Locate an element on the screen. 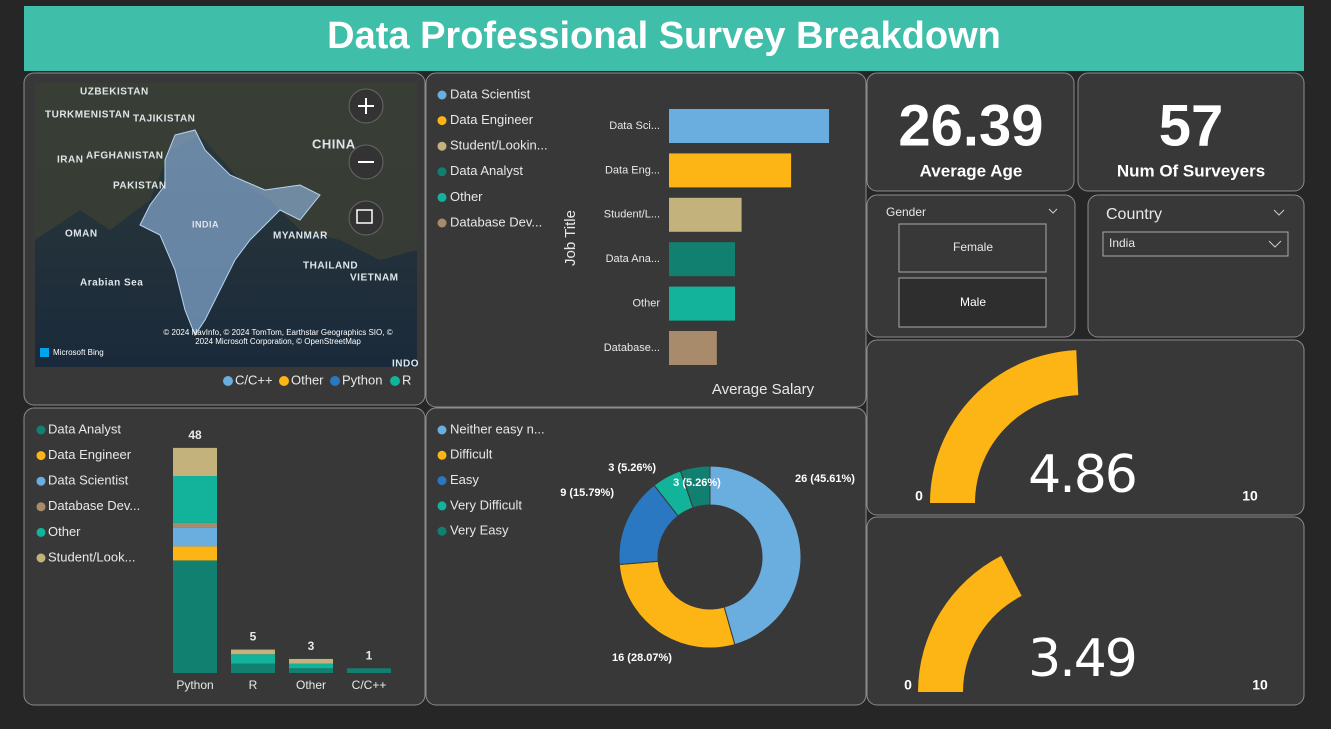 This screenshot has width=1331, height=729. legend-label: Data Engineer is located at coordinates (90, 454).